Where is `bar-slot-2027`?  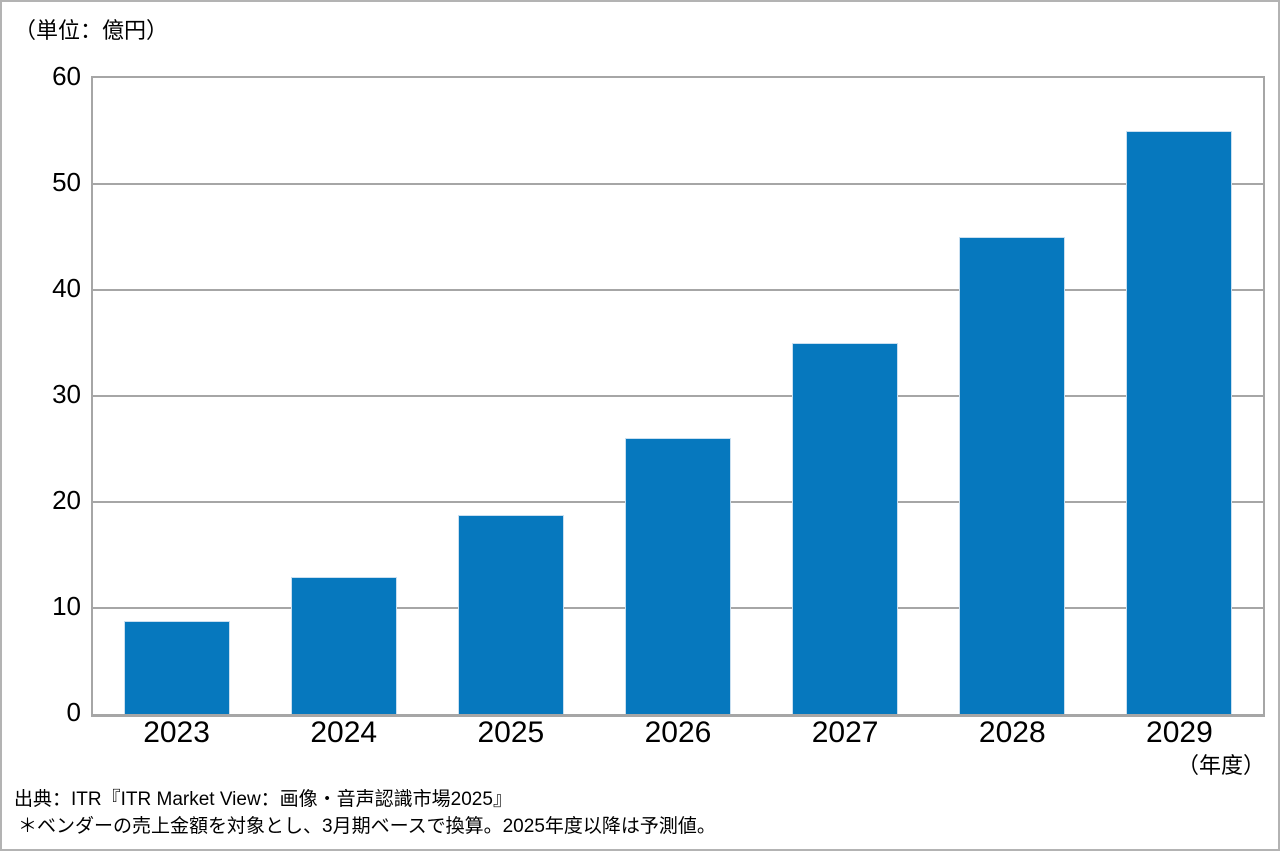 bar-slot-2027 is located at coordinates (845, 396).